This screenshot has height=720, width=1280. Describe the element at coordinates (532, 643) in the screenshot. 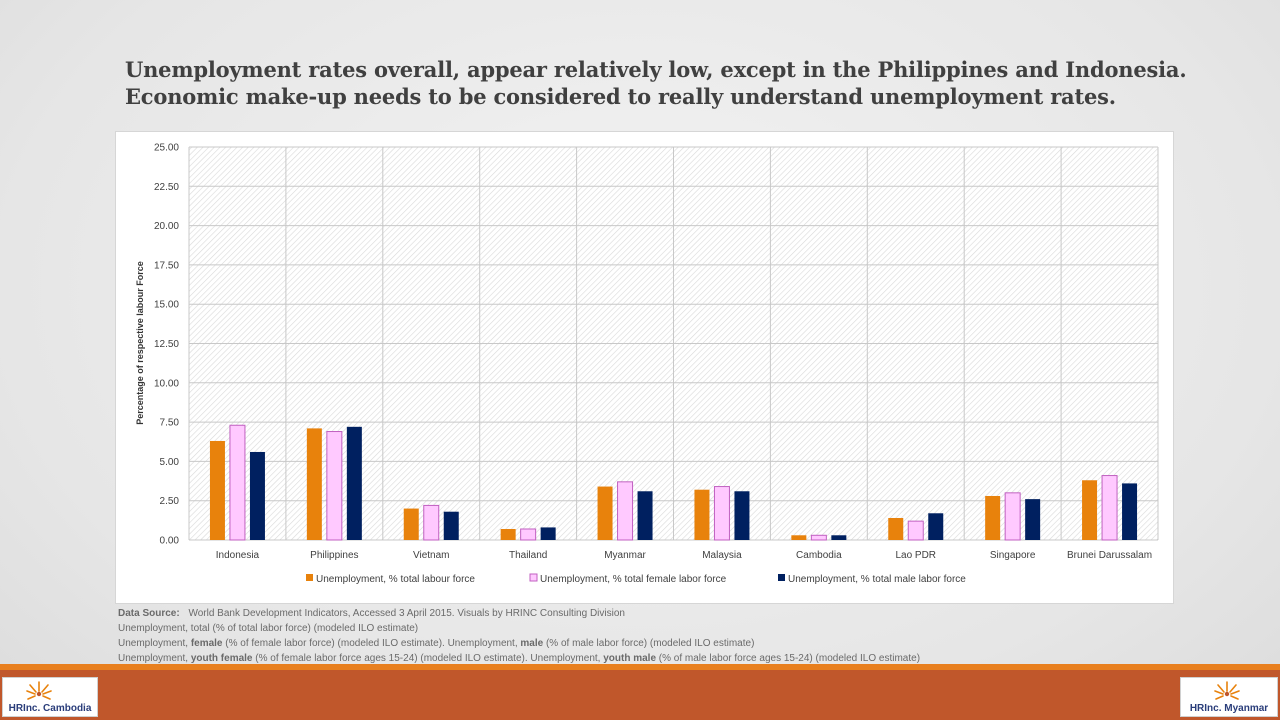

I see `note-bold: male` at that location.